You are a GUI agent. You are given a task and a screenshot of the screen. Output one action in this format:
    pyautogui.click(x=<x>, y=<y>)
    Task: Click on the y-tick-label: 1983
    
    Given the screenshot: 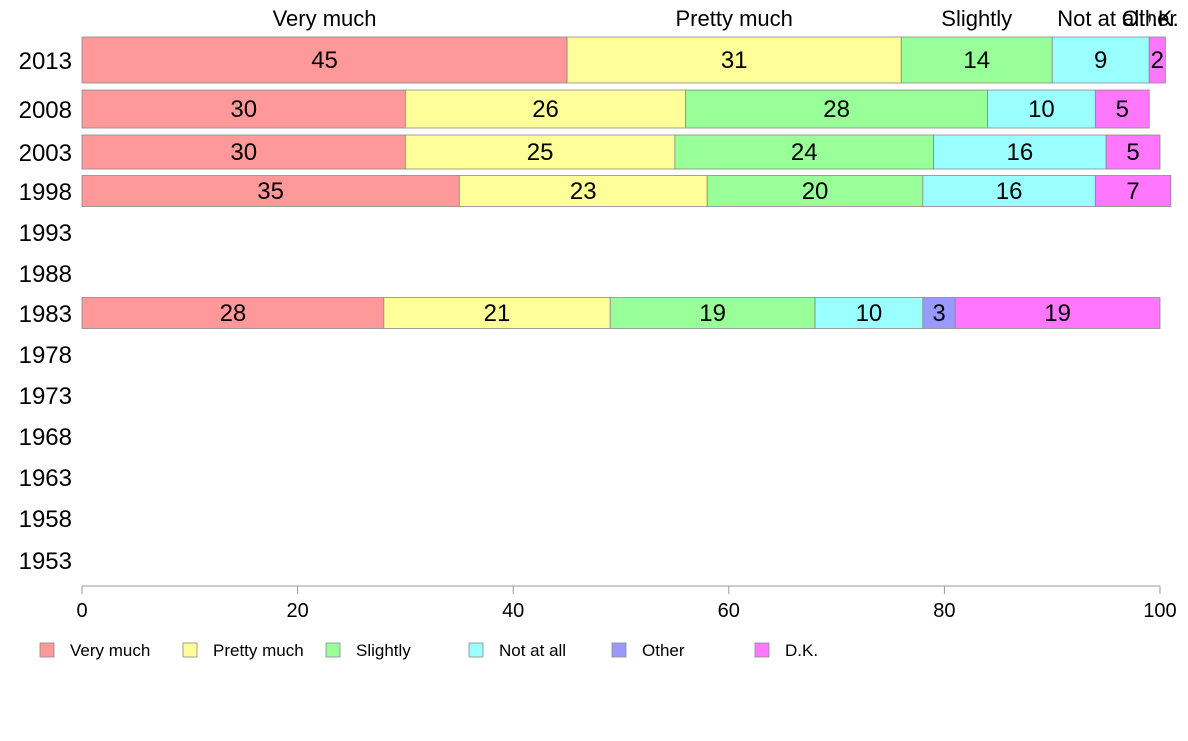 What is the action you would take?
    pyautogui.click(x=45, y=314)
    